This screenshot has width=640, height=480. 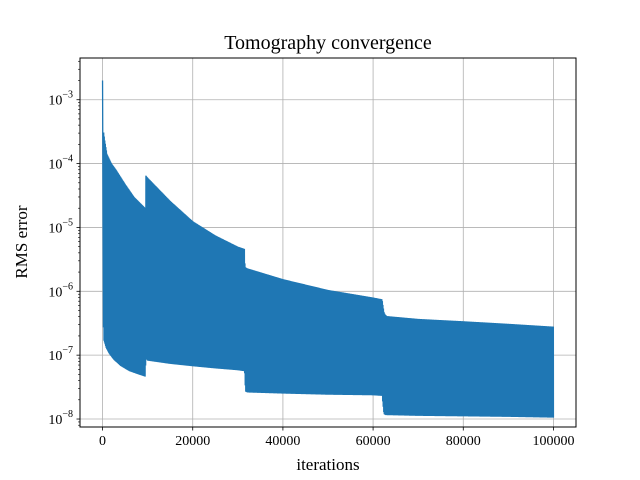 I want to click on x-tick-label: 80000, so click(x=463, y=441).